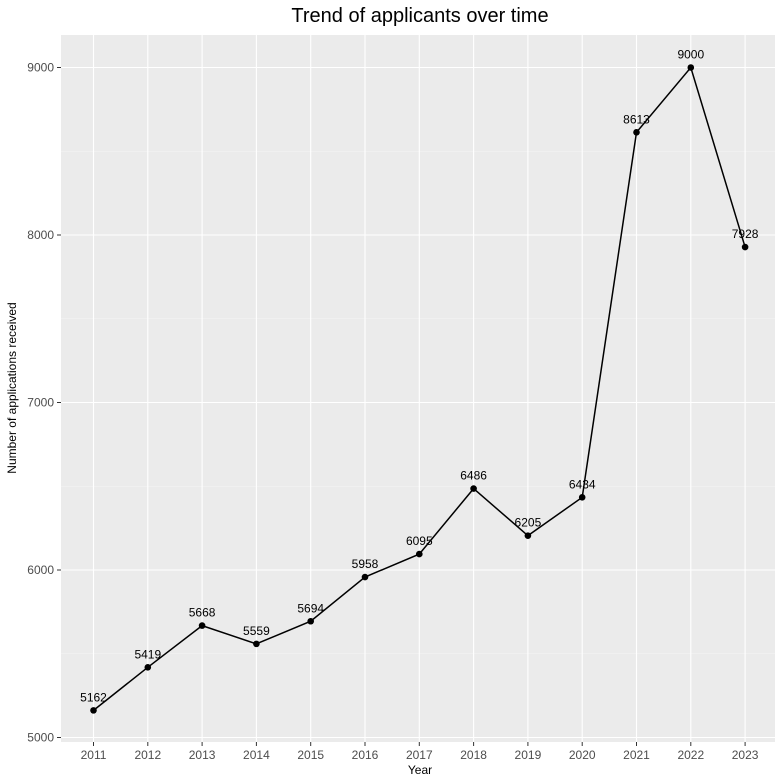  Describe the element at coordinates (636, 119) in the screenshot. I see `data-label: 8613` at that location.